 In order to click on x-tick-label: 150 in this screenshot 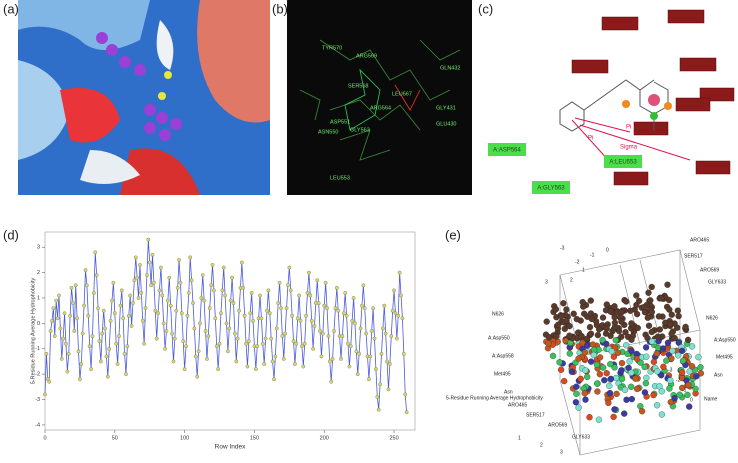, I will do `click(254, 438)`.